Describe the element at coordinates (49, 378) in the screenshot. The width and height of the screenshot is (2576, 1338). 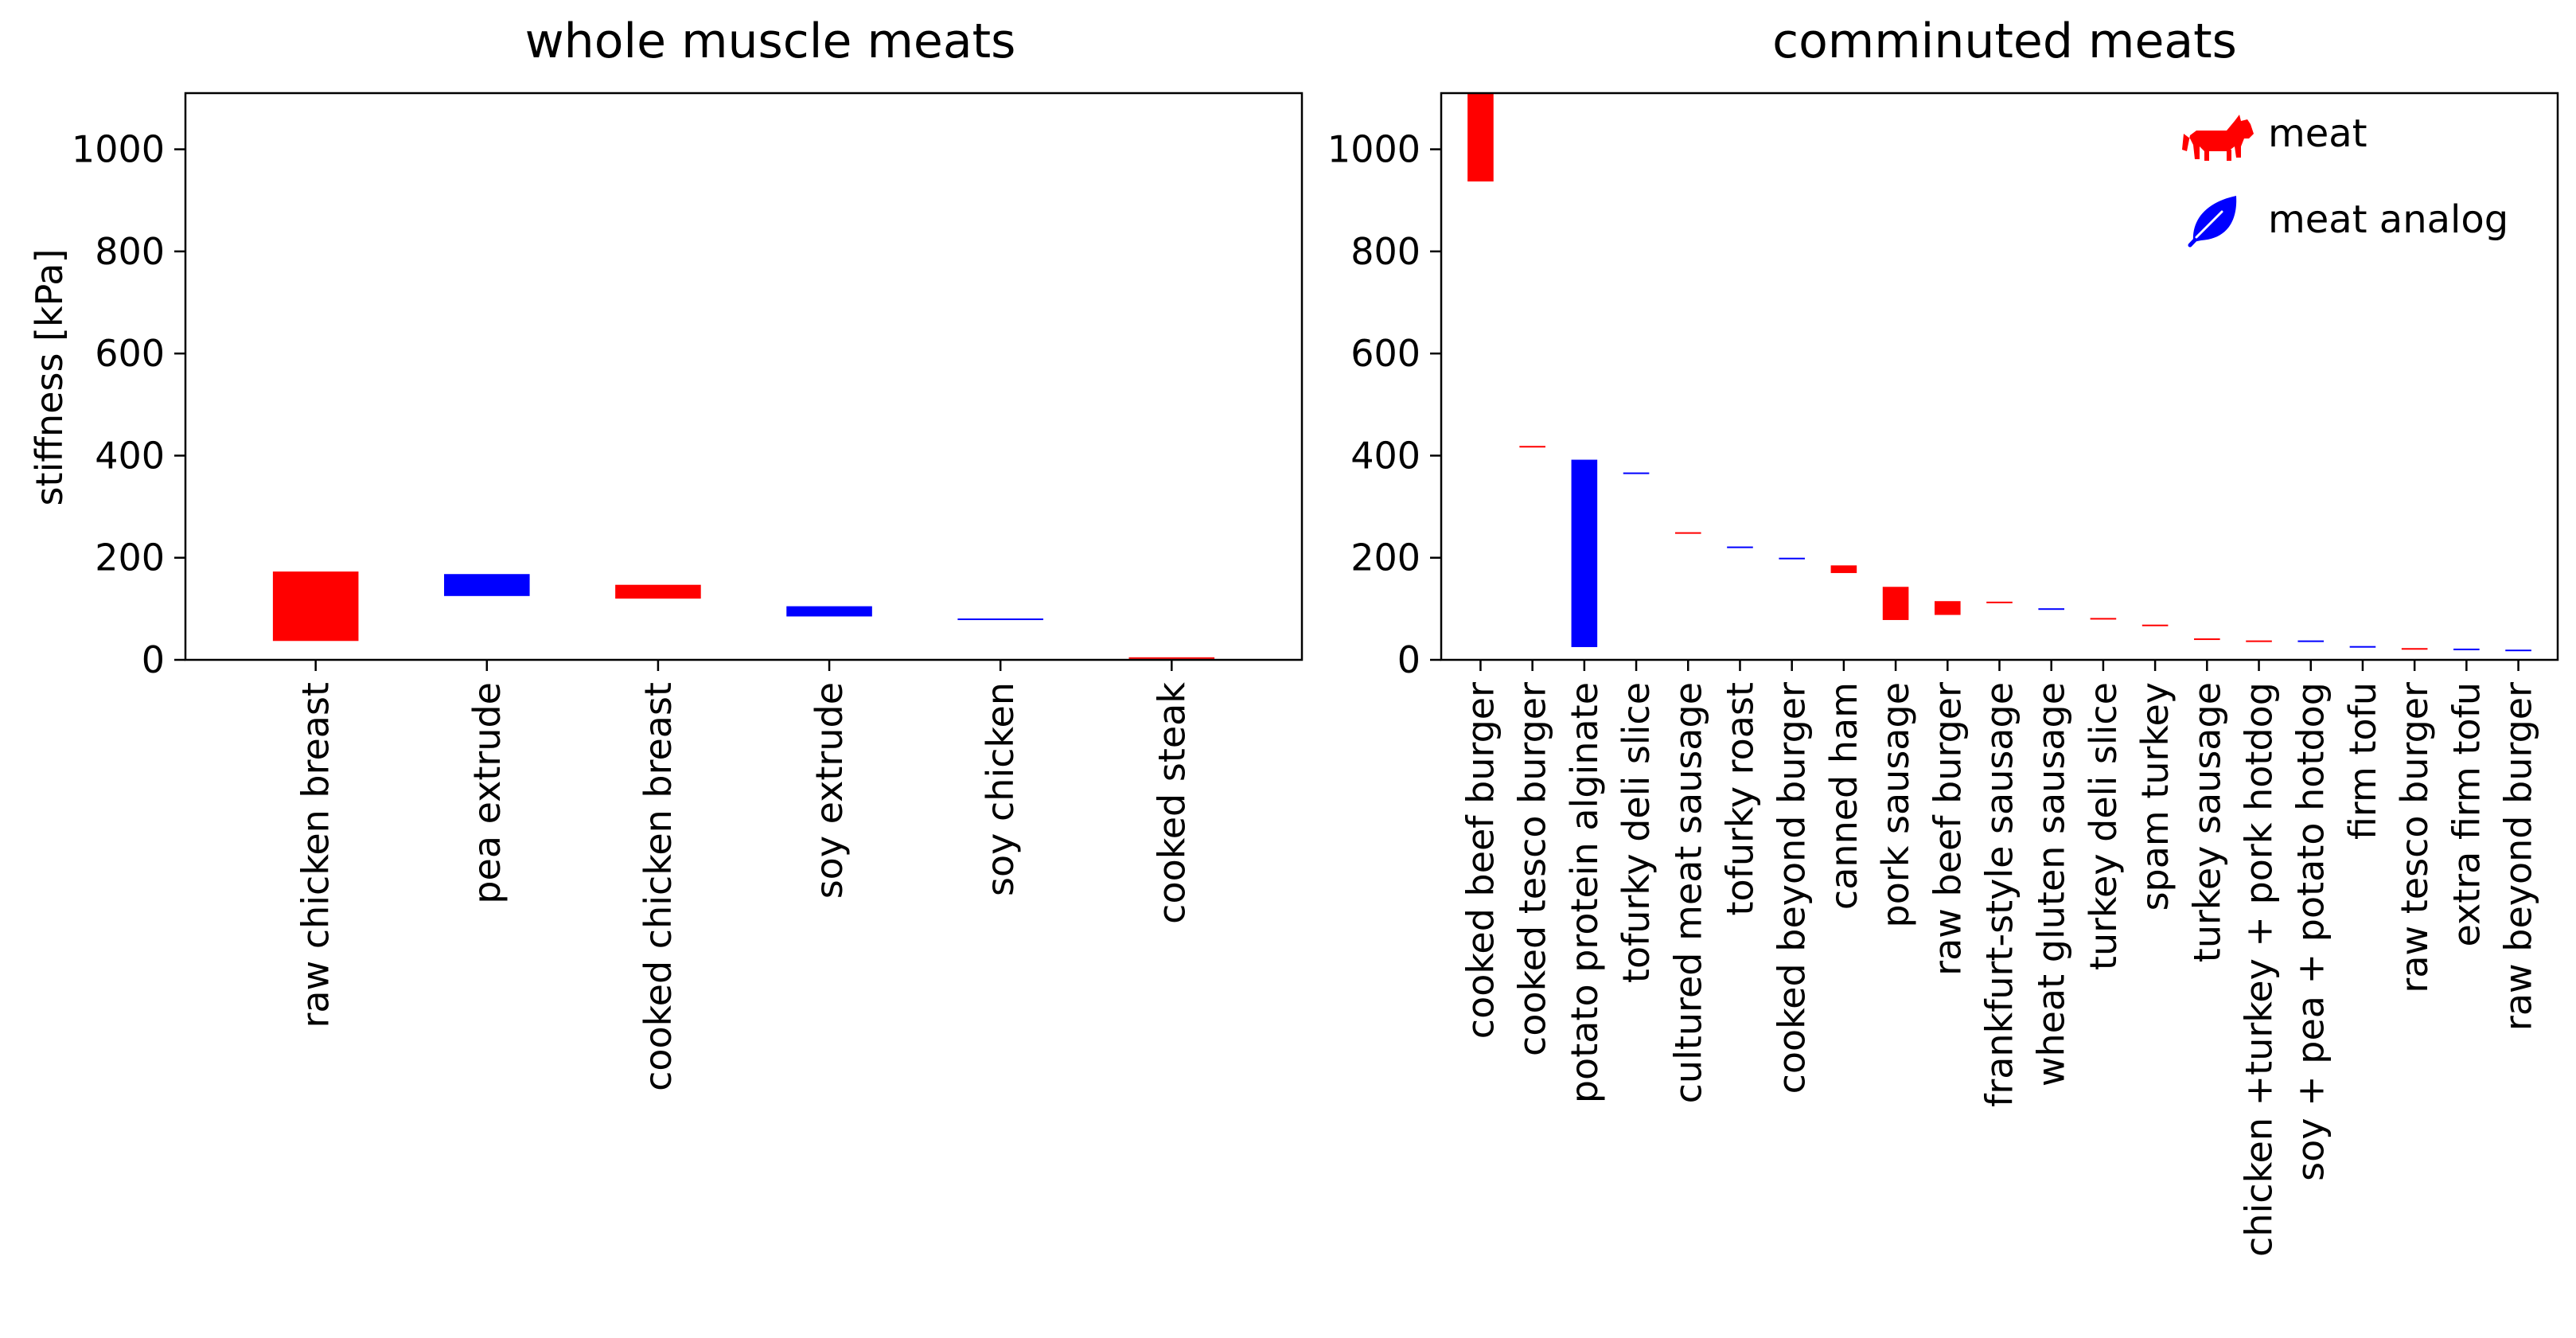
I see `y-axis-label: stiffness [kPa]` at that location.